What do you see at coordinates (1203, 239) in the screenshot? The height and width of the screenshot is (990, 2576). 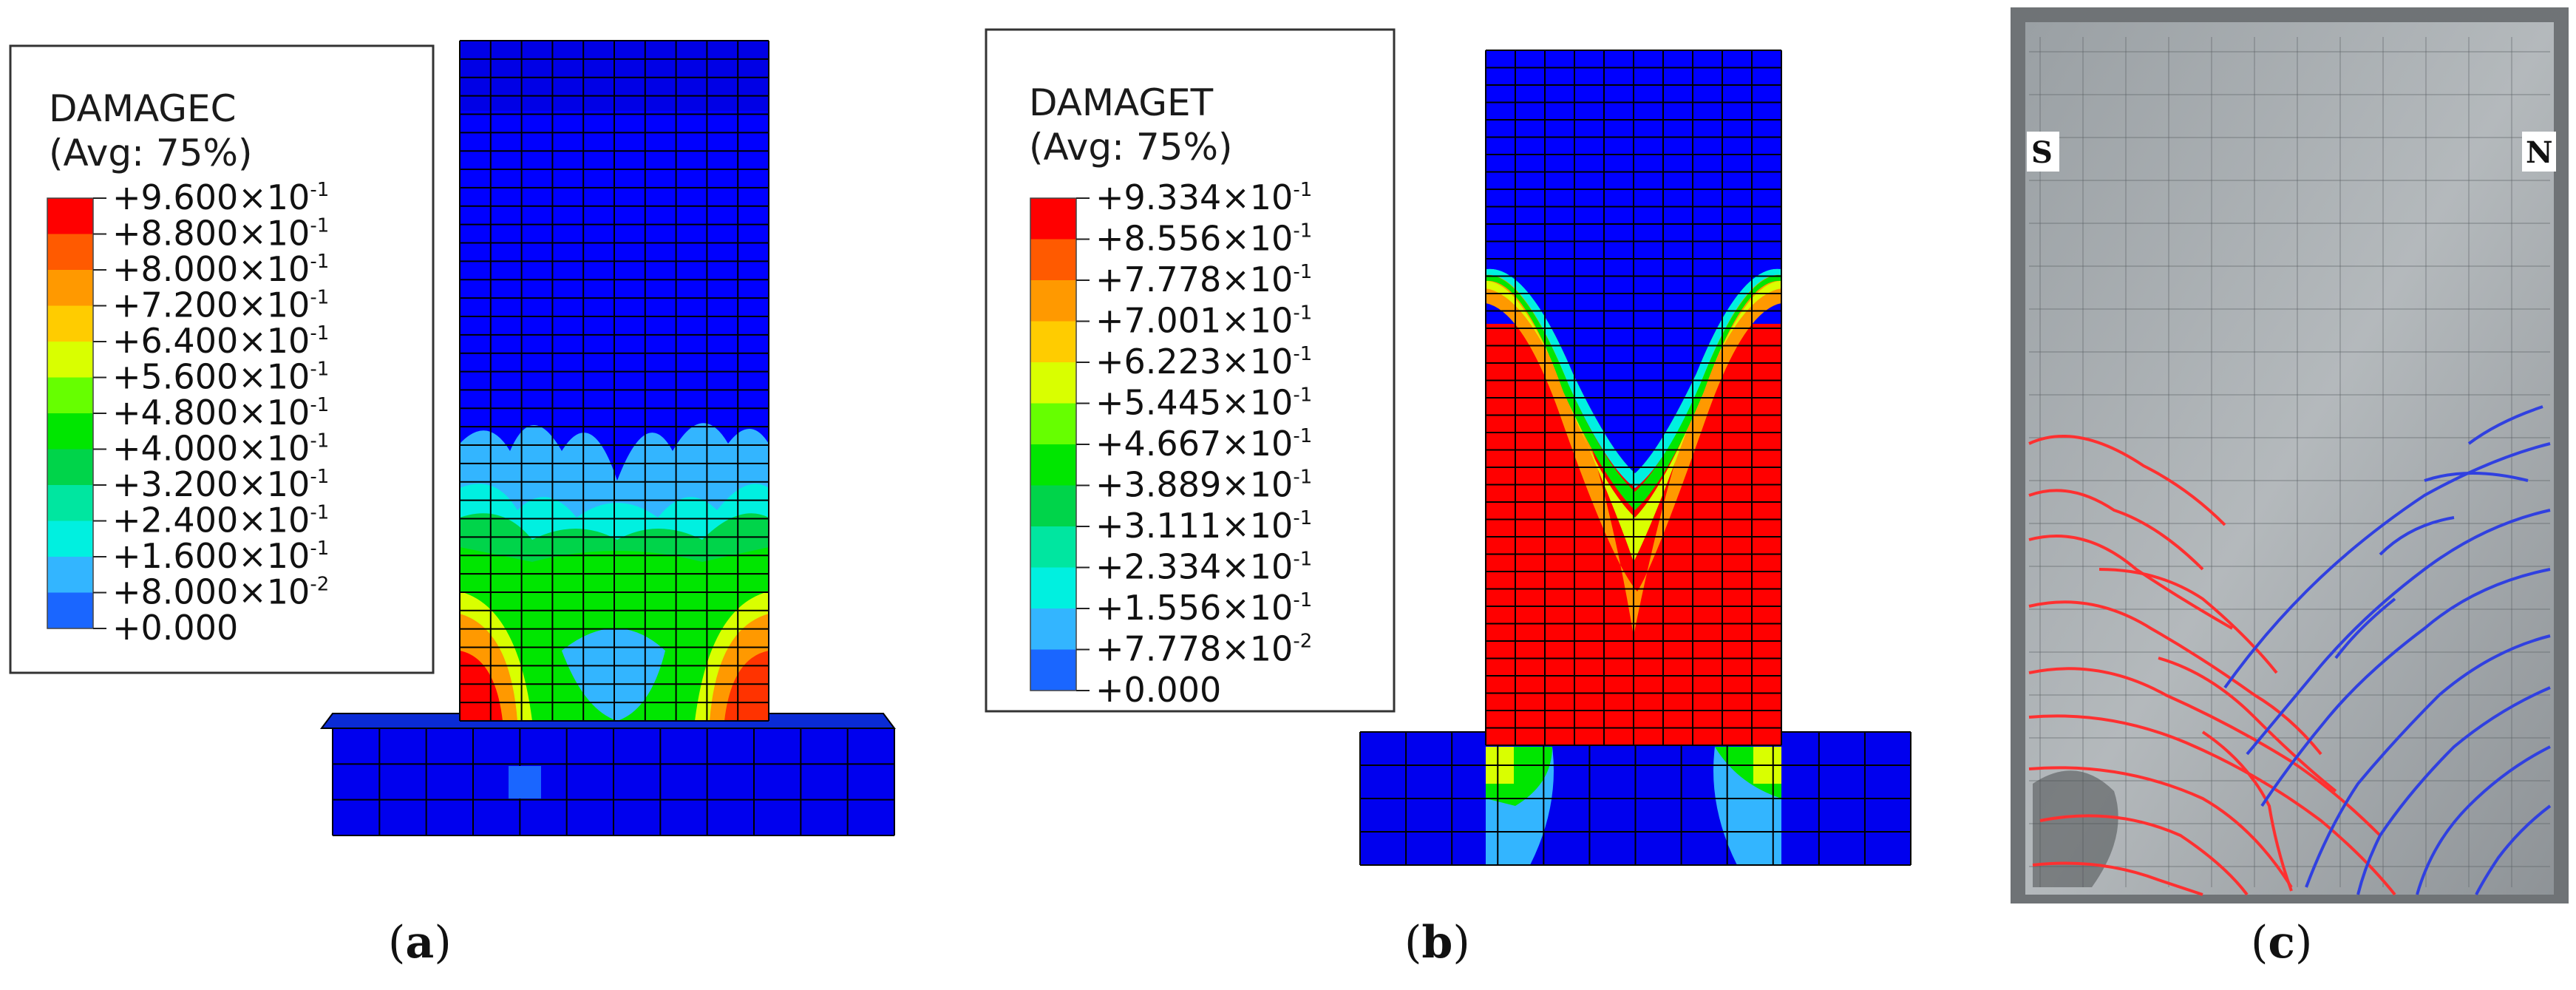 I see `legend-value: +8.556×10-1` at bounding box center [1203, 239].